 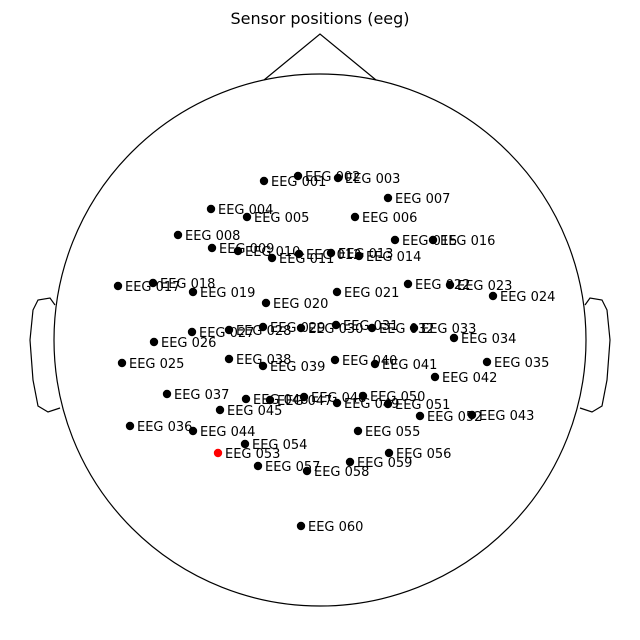 I want to click on sensor-label: EEG 033, so click(x=448, y=329).